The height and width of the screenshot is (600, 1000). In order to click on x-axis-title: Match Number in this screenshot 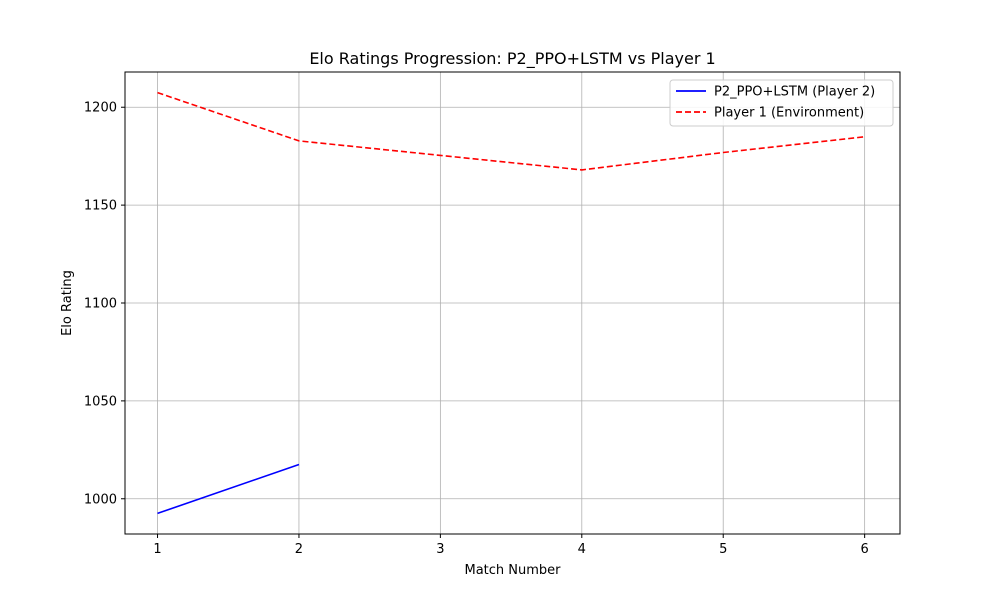, I will do `click(512, 570)`.